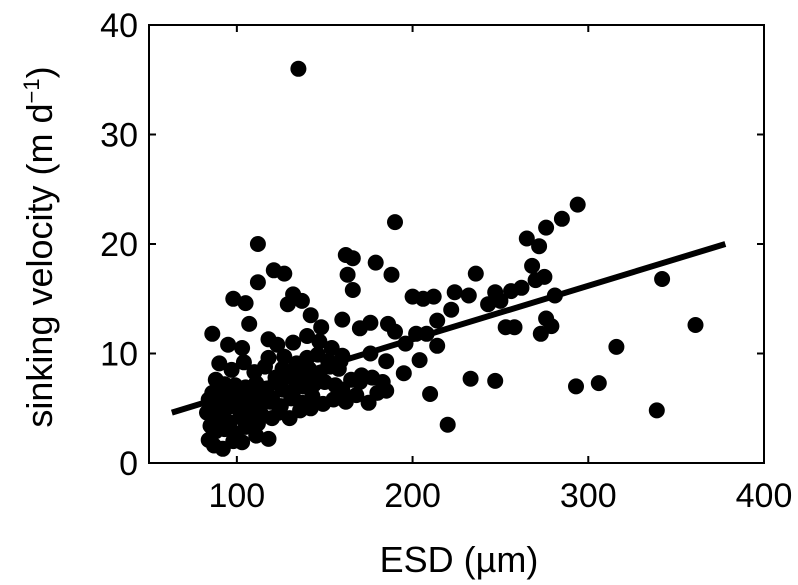 The width and height of the screenshot is (798, 585). Describe the element at coordinates (236, 496) in the screenshot. I see `x-tick-label: 100` at that location.